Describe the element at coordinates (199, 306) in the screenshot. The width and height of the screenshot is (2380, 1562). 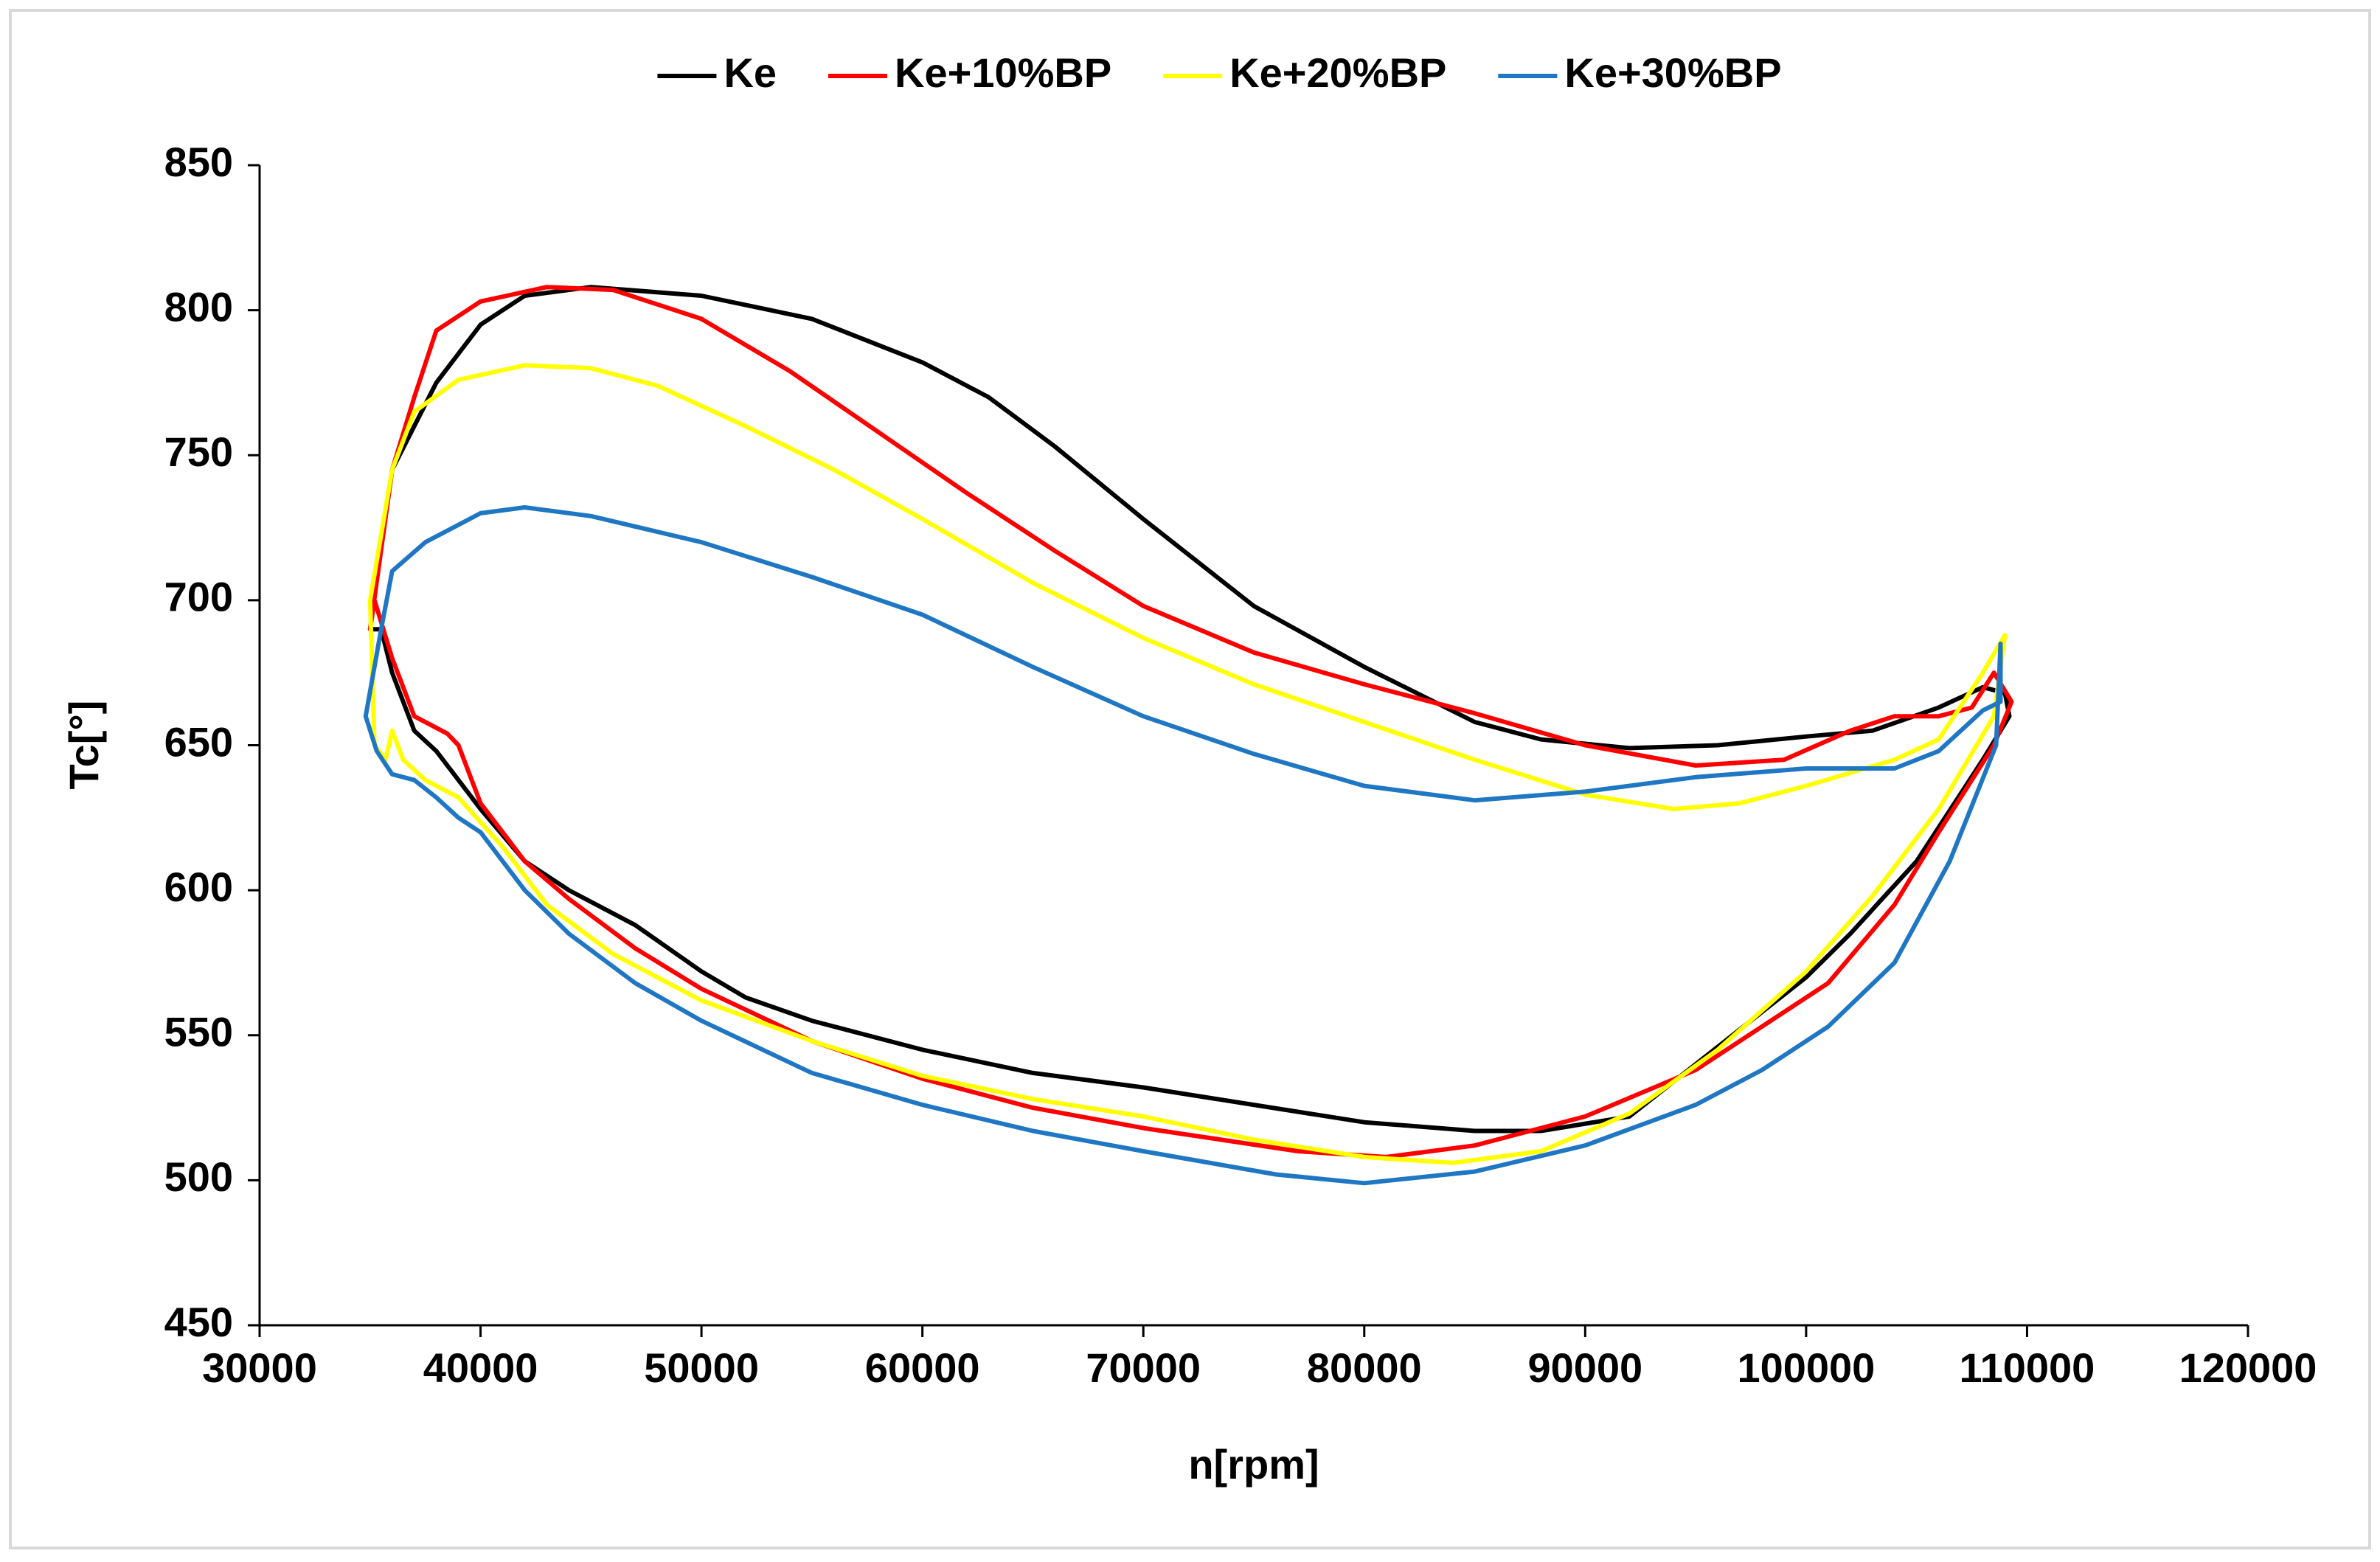
I see `y-tick-label: 800` at that location.